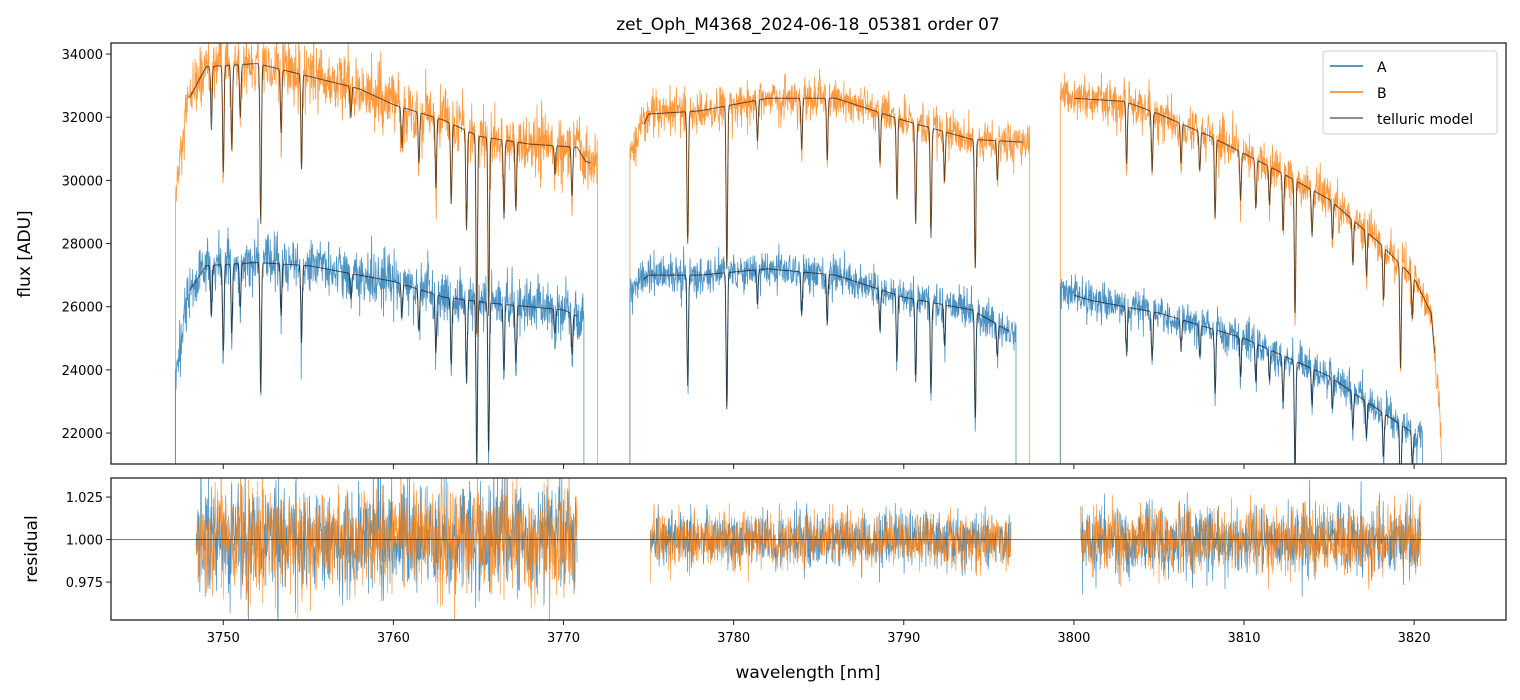 This screenshot has height=700, width=1520. What do you see at coordinates (903, 638) in the screenshot?
I see `x-tick-label: 3790` at bounding box center [903, 638].